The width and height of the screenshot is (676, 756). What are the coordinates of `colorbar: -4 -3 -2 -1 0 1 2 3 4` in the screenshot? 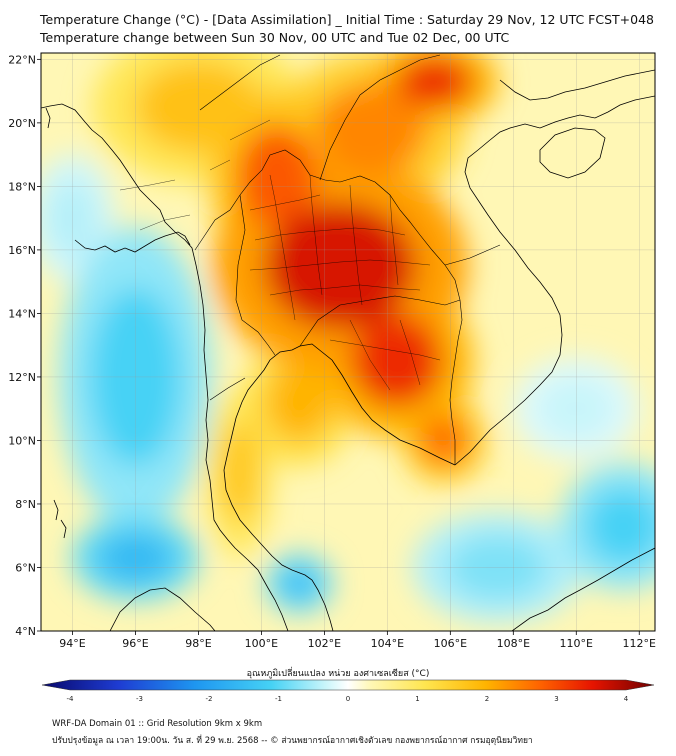 It's located at (348, 691).